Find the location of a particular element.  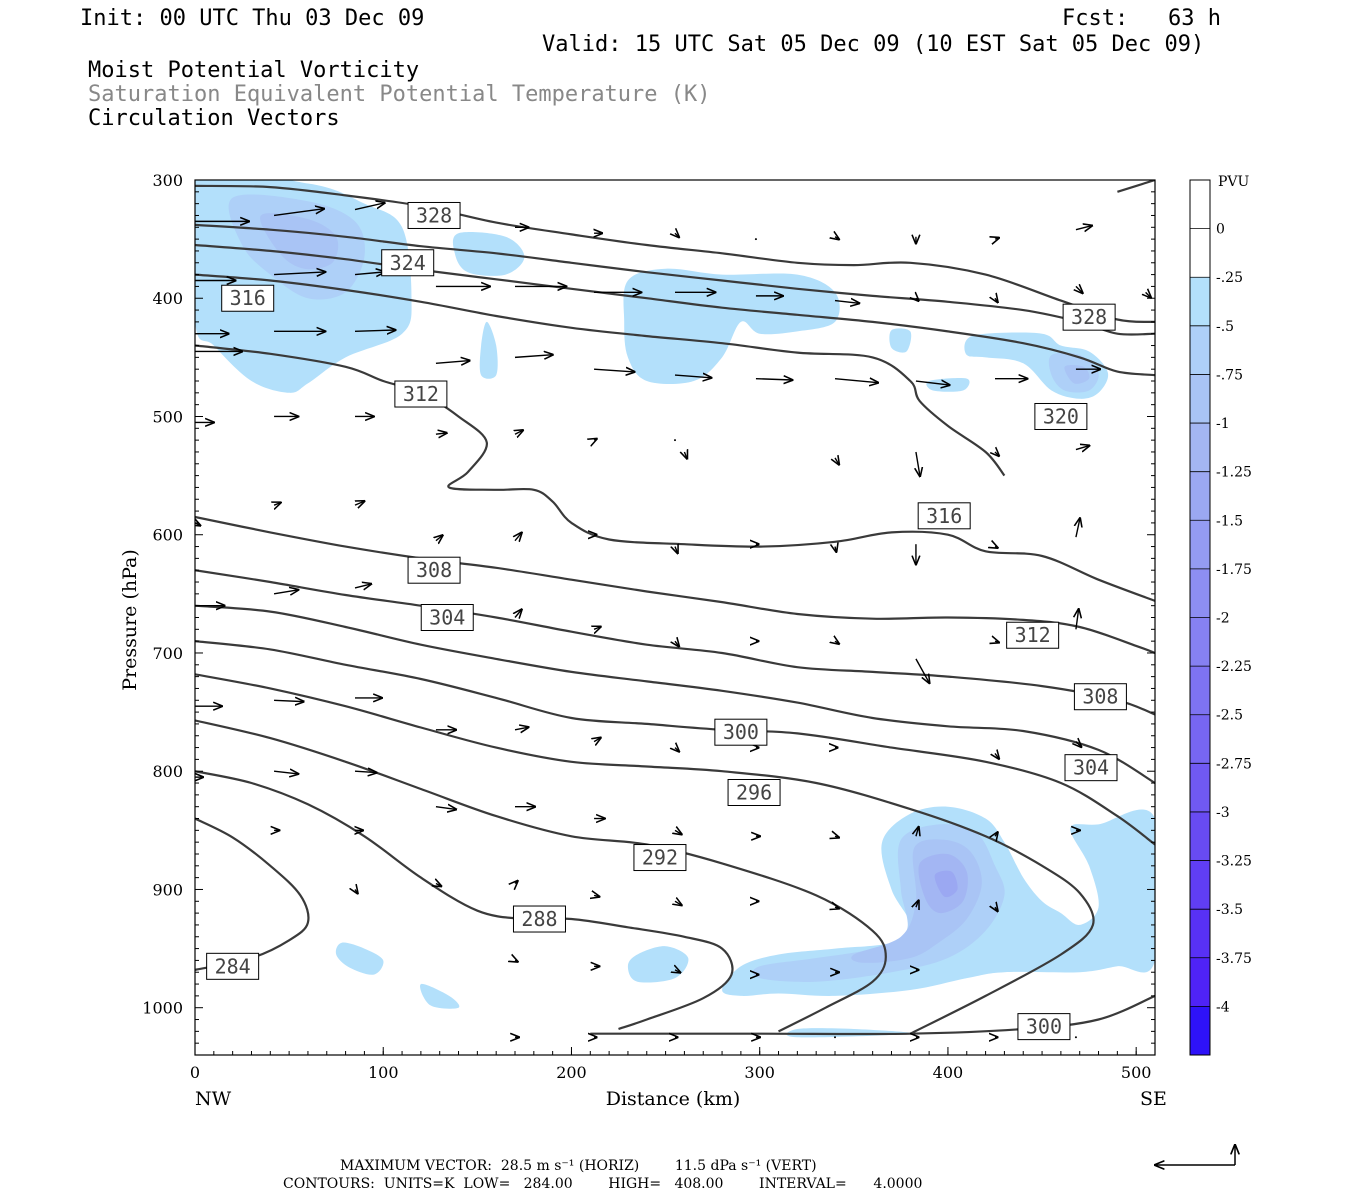

x-tick-label: 300 is located at coordinates (759, 1072).